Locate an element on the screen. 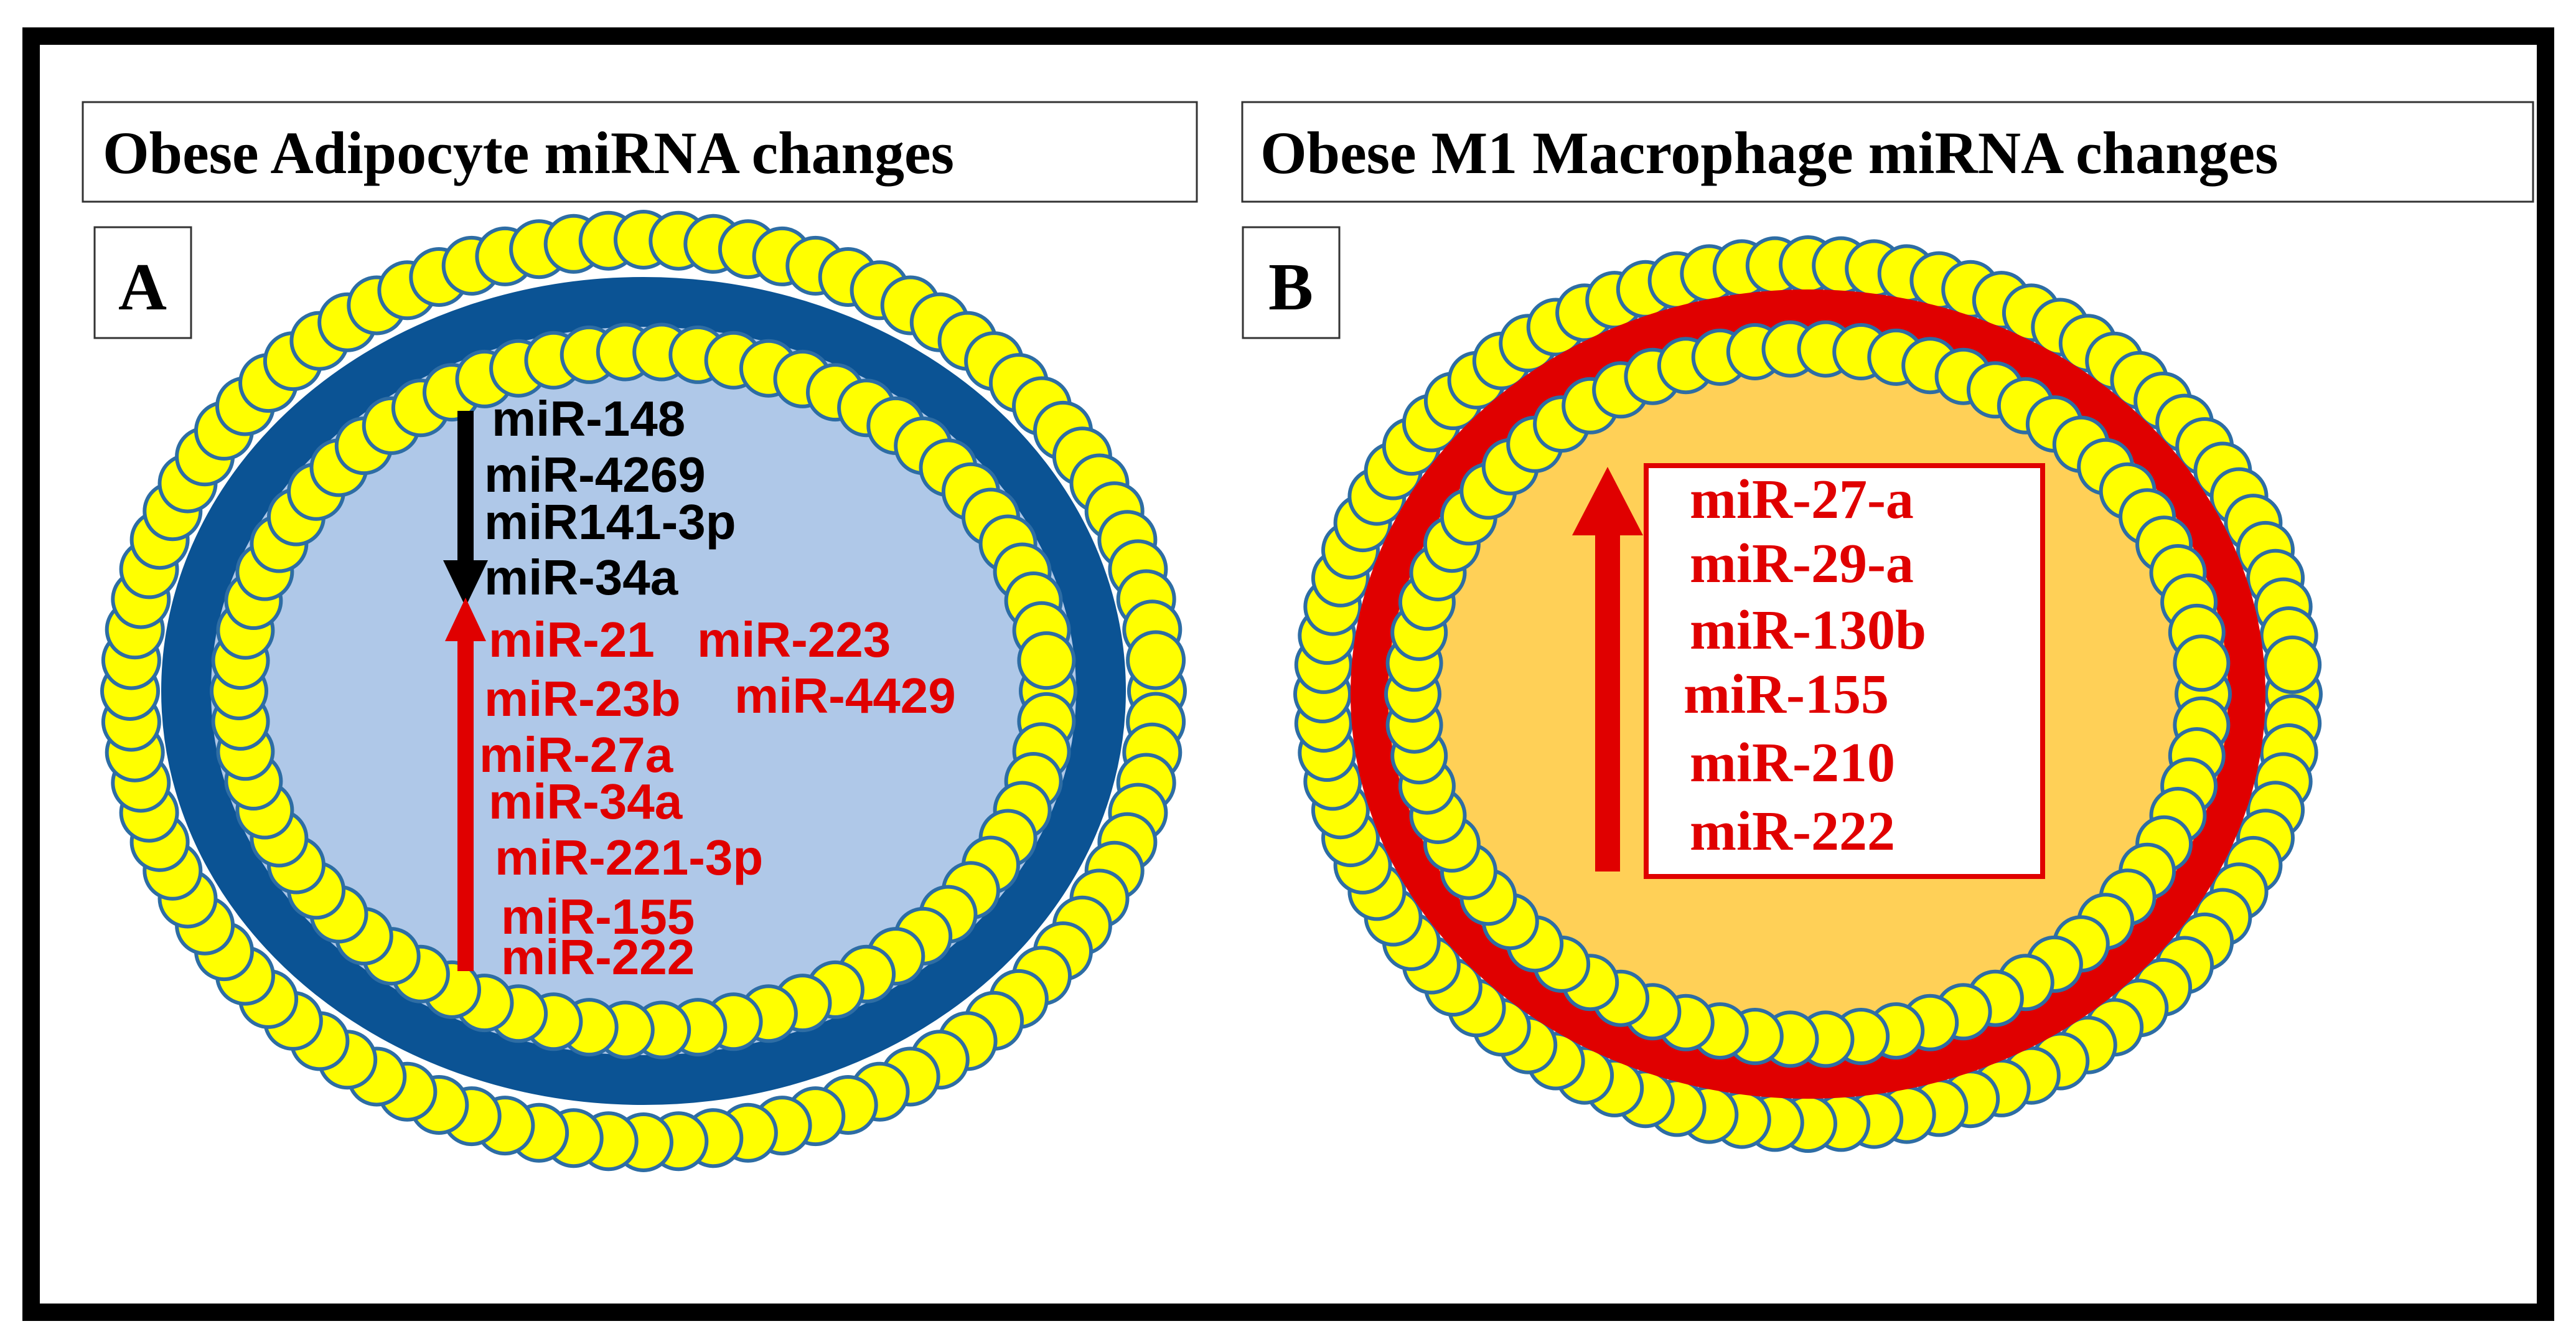  panel-b-up-mirna: miR-210 is located at coordinates (1792, 763).